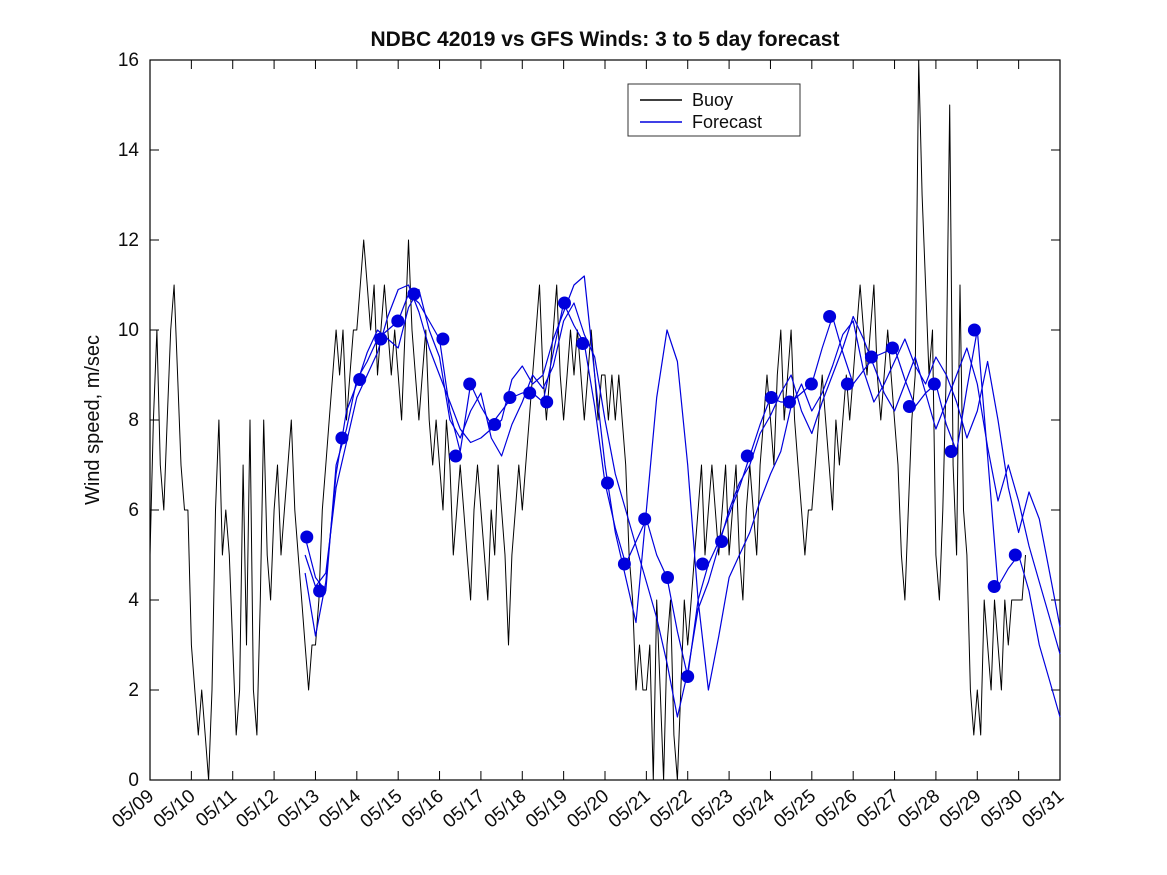 The width and height of the screenshot is (1167, 875). Describe the element at coordinates (128, 60) in the screenshot. I see `y-tick-label: 16` at that location.